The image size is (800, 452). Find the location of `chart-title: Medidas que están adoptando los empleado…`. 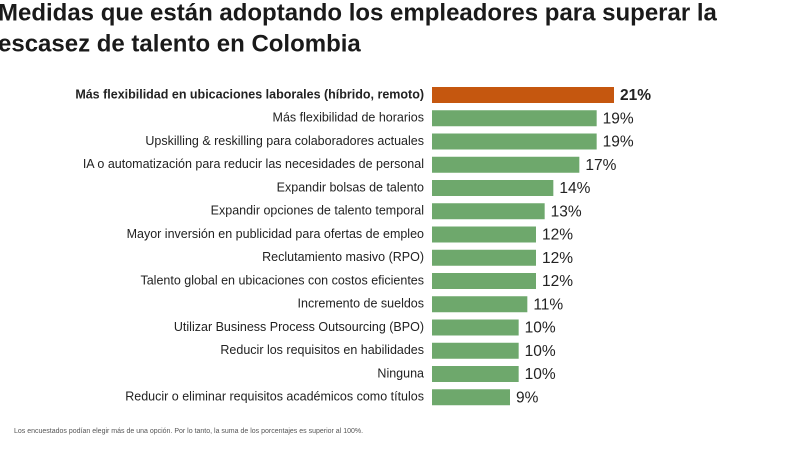

chart-title: Medidas que están adoptando los empleado… is located at coordinates (359, 13).